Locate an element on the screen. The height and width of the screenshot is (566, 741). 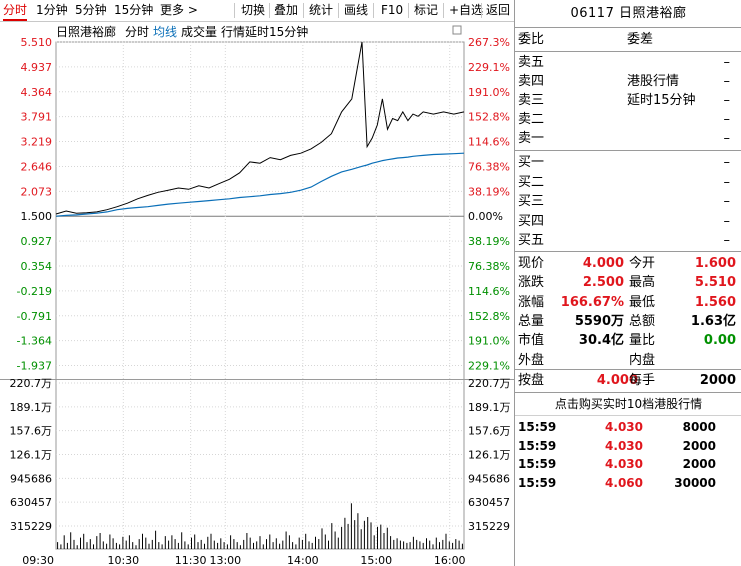
quote-value: 1.63亿 is located at coordinates (713, 321).